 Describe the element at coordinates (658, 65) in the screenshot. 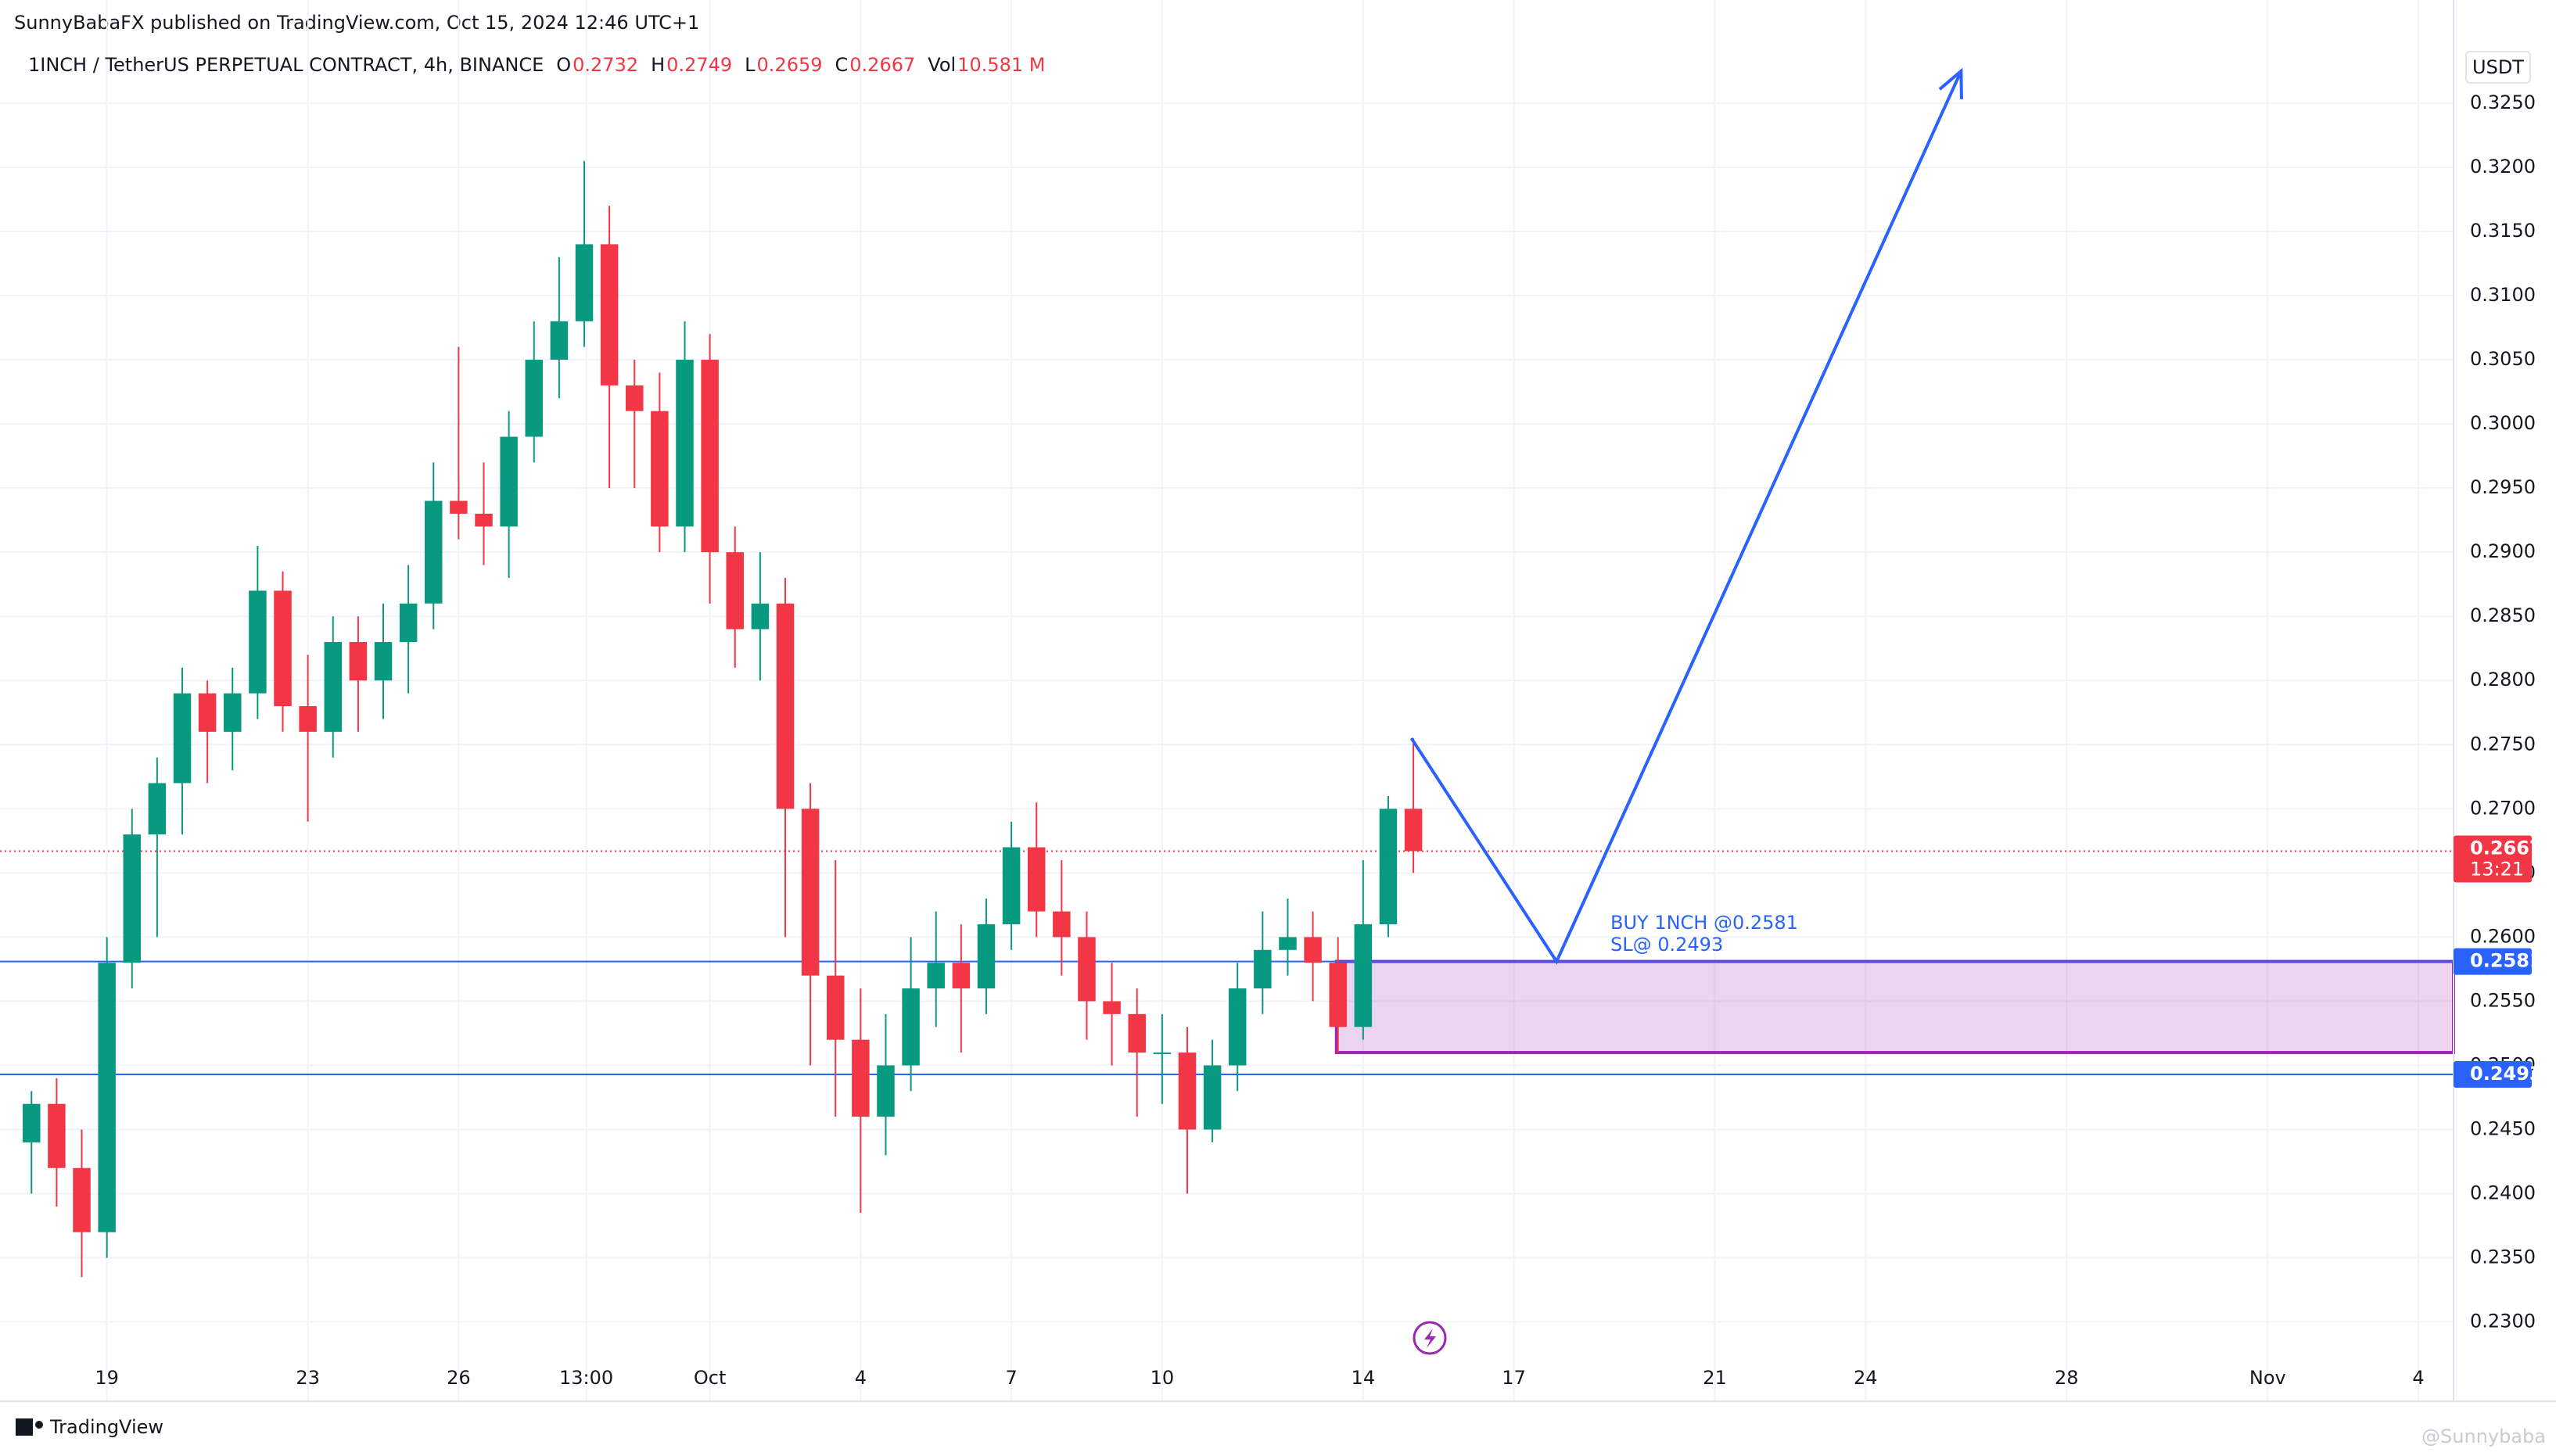

I see `legend-item: H` at that location.